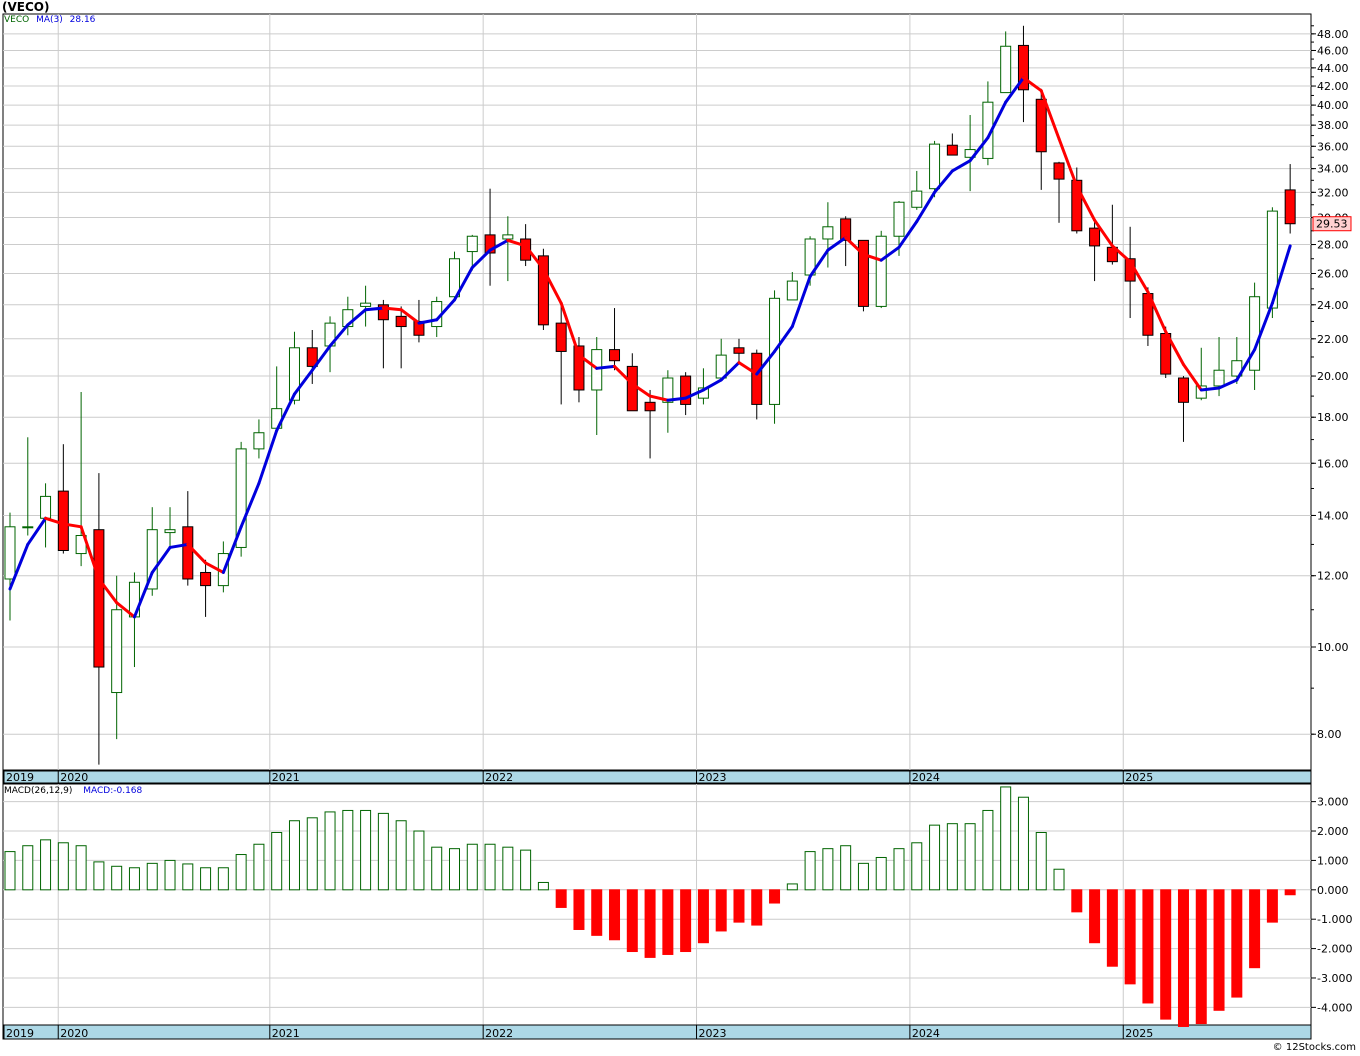  Describe the element at coordinates (20, 777) in the screenshot. I see `date-label: 2019` at that location.